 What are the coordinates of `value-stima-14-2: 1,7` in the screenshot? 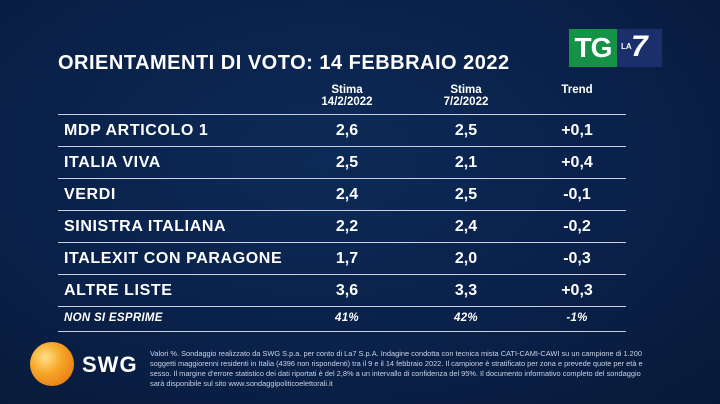 It's located at (347, 258).